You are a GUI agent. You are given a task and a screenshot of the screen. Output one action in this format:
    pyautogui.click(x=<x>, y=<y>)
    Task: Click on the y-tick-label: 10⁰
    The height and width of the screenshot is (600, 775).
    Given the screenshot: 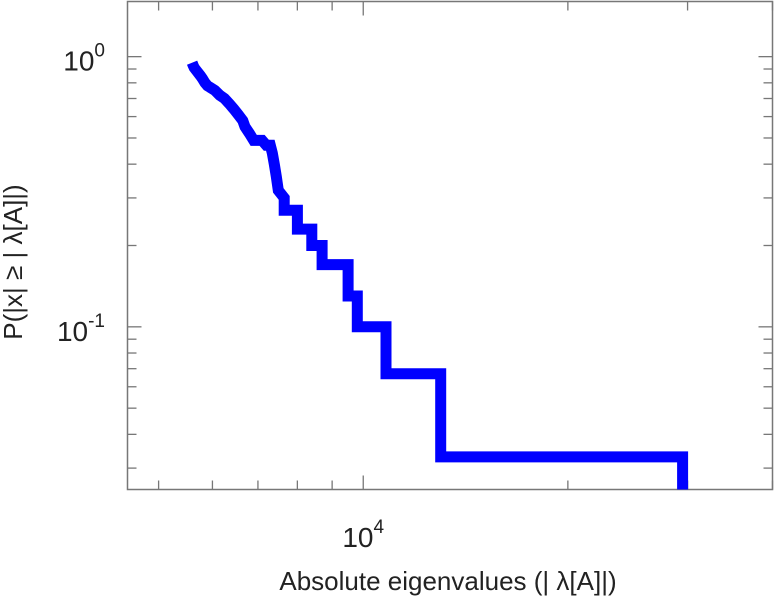 What is the action you would take?
    pyautogui.click(x=84, y=59)
    